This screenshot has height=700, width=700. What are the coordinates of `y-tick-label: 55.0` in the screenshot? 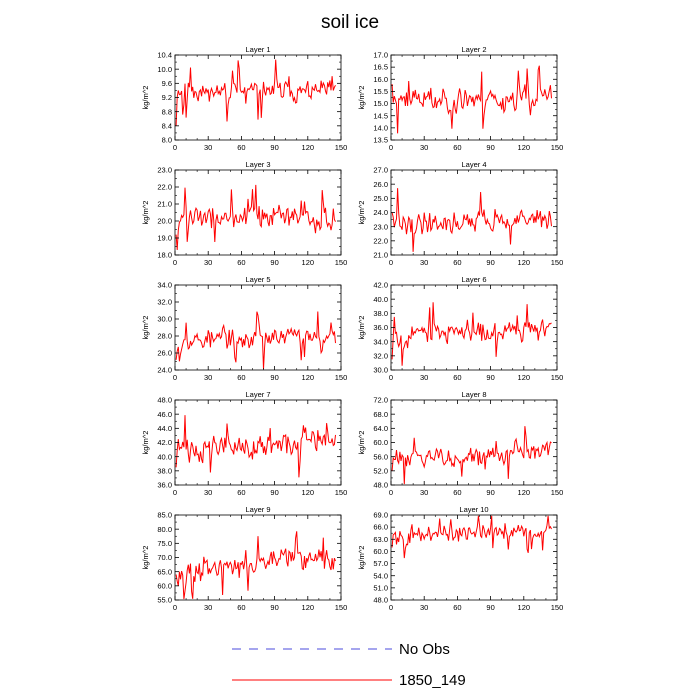 It's located at (164, 600).